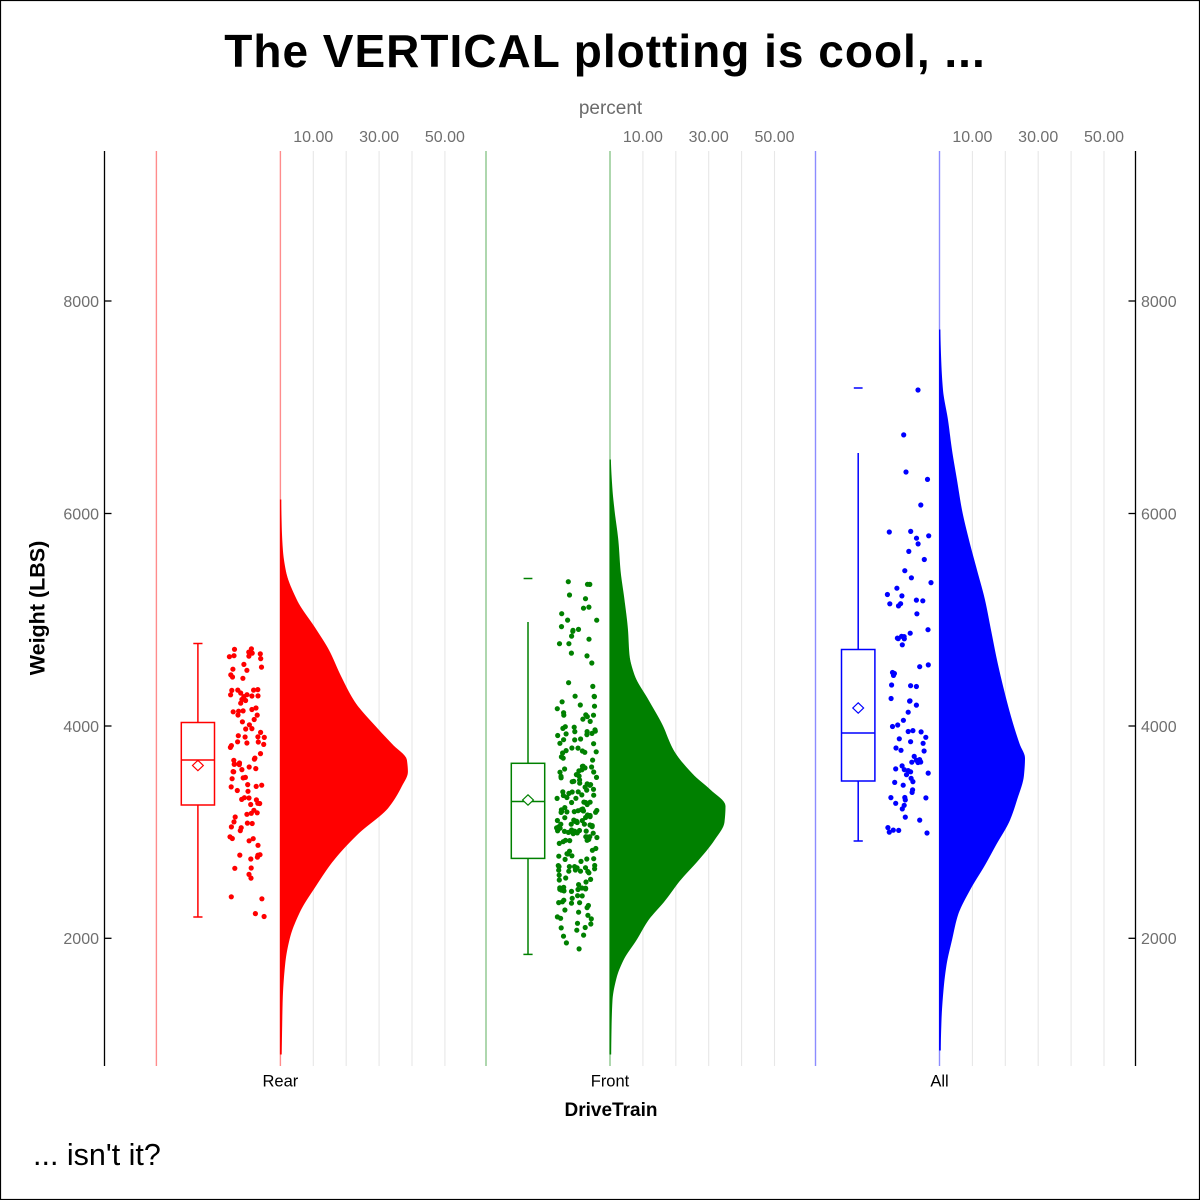 This screenshot has width=1200, height=1200. I want to click on svg-text: All, so click(939, 1082).